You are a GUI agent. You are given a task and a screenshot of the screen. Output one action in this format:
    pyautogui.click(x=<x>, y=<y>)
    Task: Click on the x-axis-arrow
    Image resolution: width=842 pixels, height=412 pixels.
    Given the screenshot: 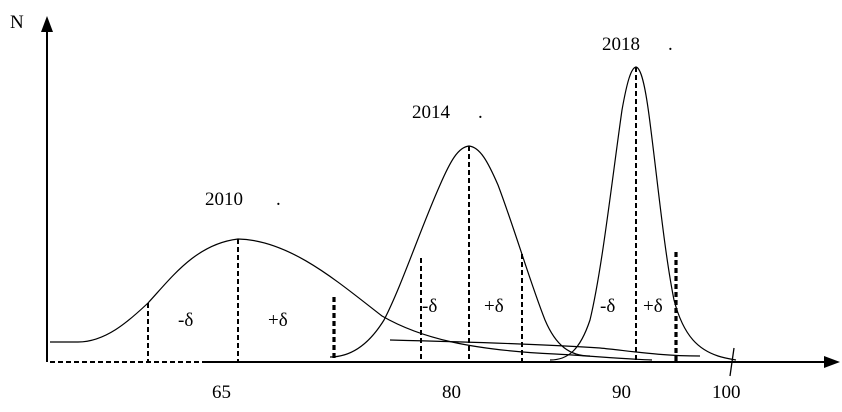 What is the action you would take?
    pyautogui.click(x=832, y=362)
    